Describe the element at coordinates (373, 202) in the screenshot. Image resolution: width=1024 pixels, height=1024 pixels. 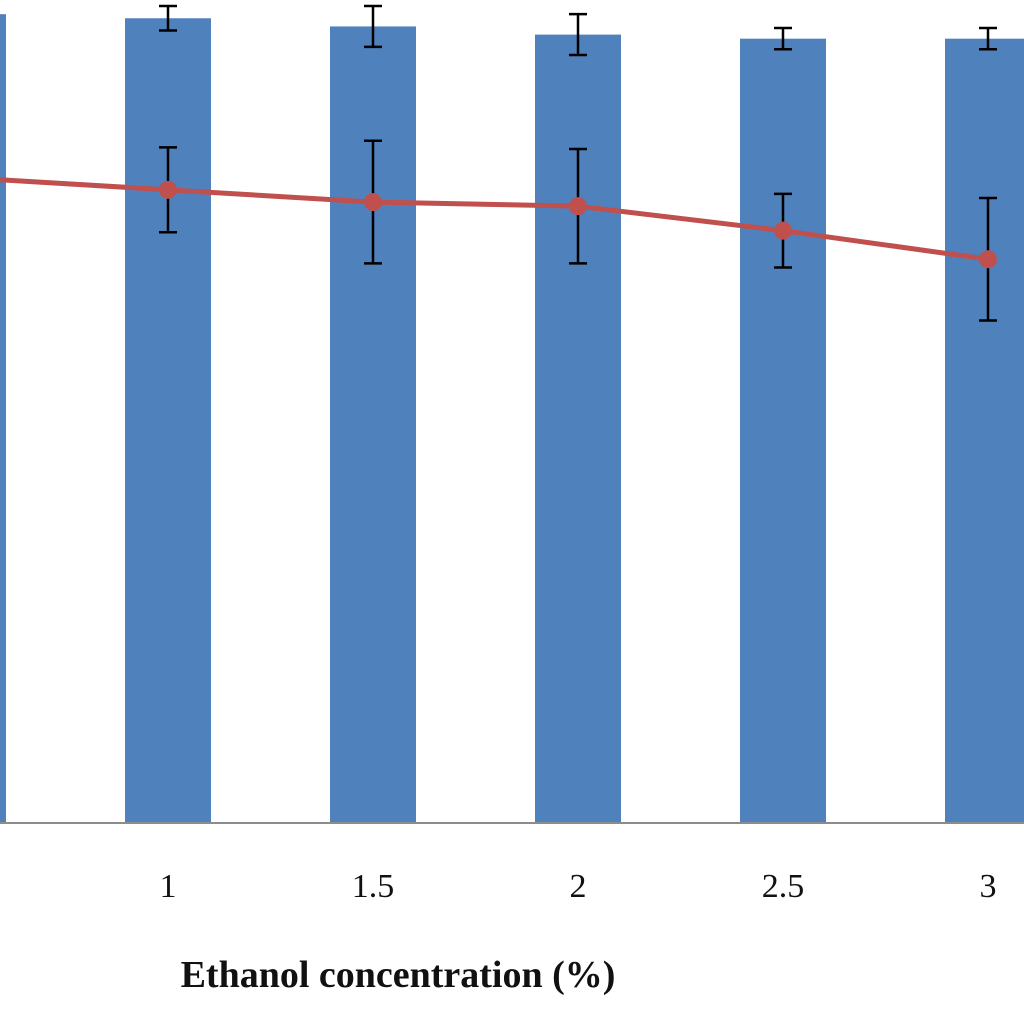
I see `line-point-1.5` at that location.